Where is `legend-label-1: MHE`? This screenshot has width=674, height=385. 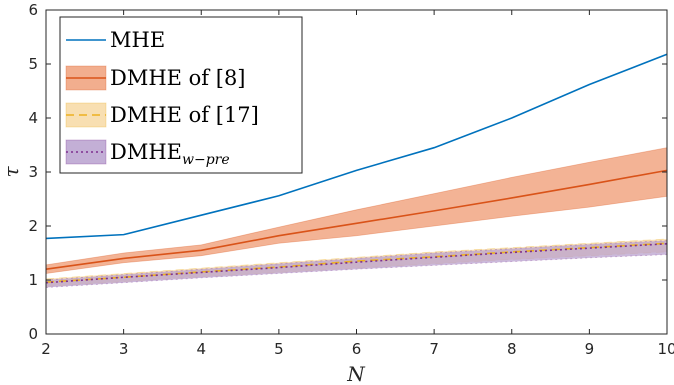 legend-label-1: MHE is located at coordinates (137, 40).